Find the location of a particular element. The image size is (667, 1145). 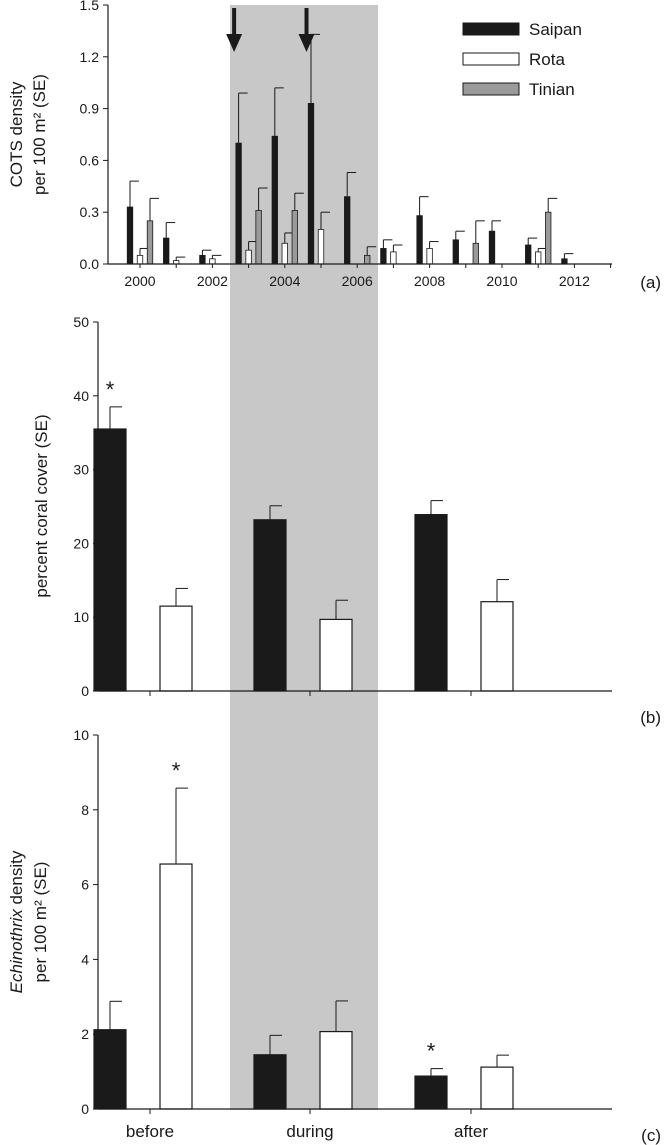

y-tick-label: 40 is located at coordinates (81, 396).